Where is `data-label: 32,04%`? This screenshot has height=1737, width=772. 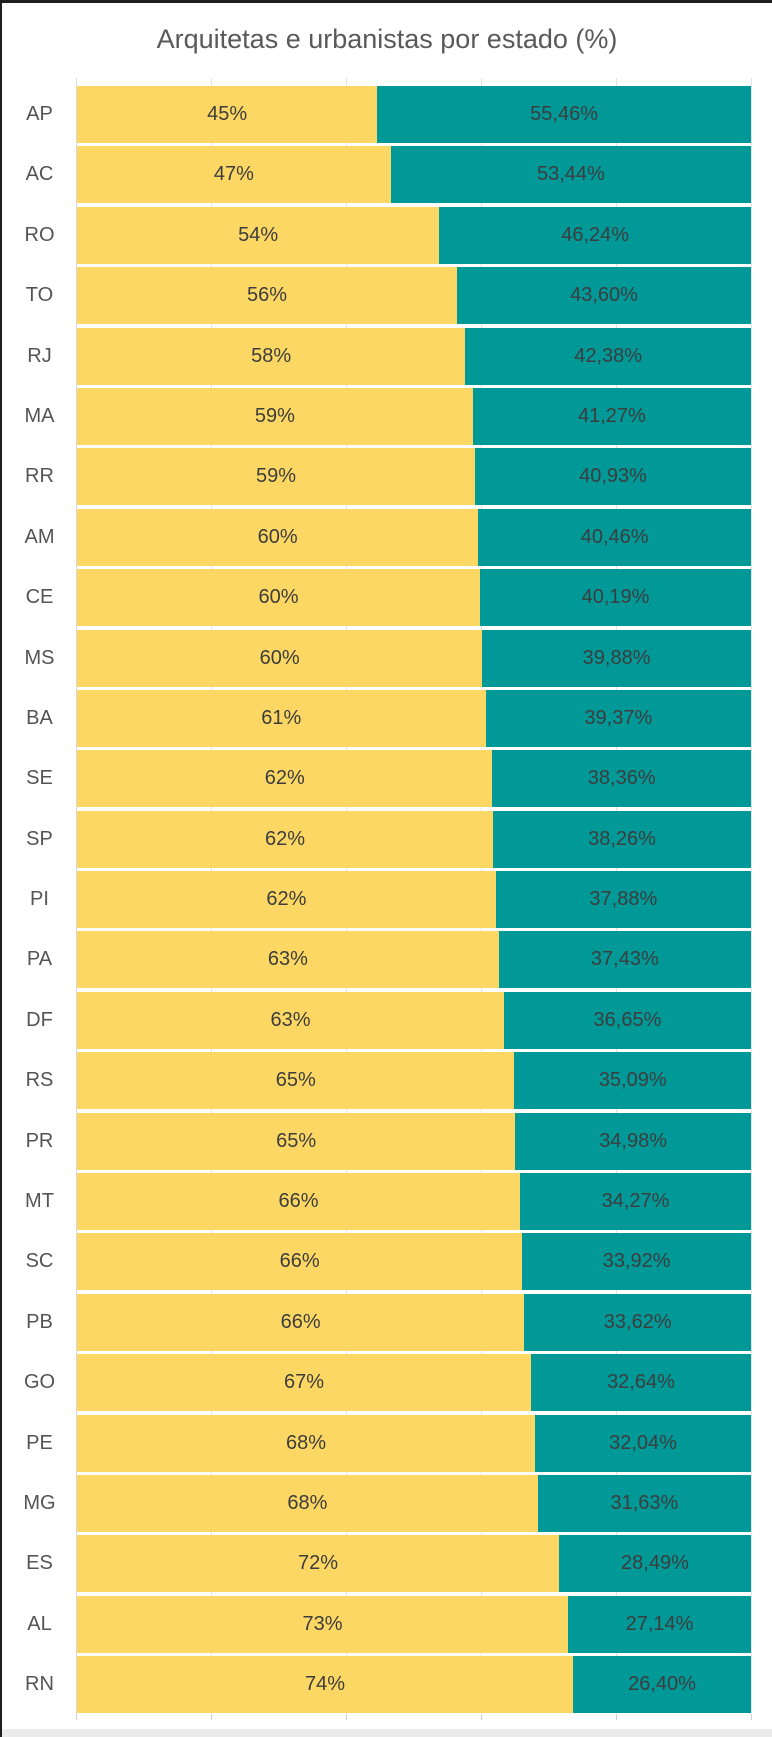
data-label: 32,04% is located at coordinates (643, 1442).